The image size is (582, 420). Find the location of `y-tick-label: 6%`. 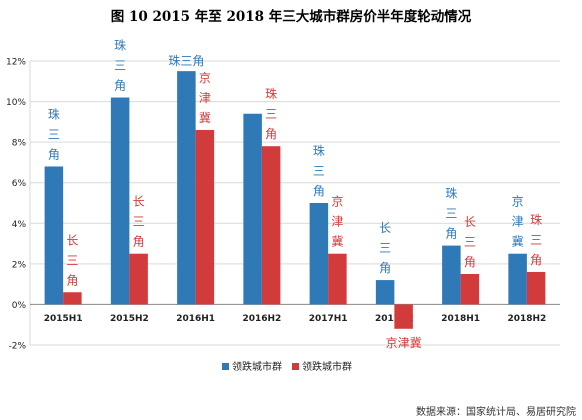

y-tick-label: 6% is located at coordinates (19, 184).